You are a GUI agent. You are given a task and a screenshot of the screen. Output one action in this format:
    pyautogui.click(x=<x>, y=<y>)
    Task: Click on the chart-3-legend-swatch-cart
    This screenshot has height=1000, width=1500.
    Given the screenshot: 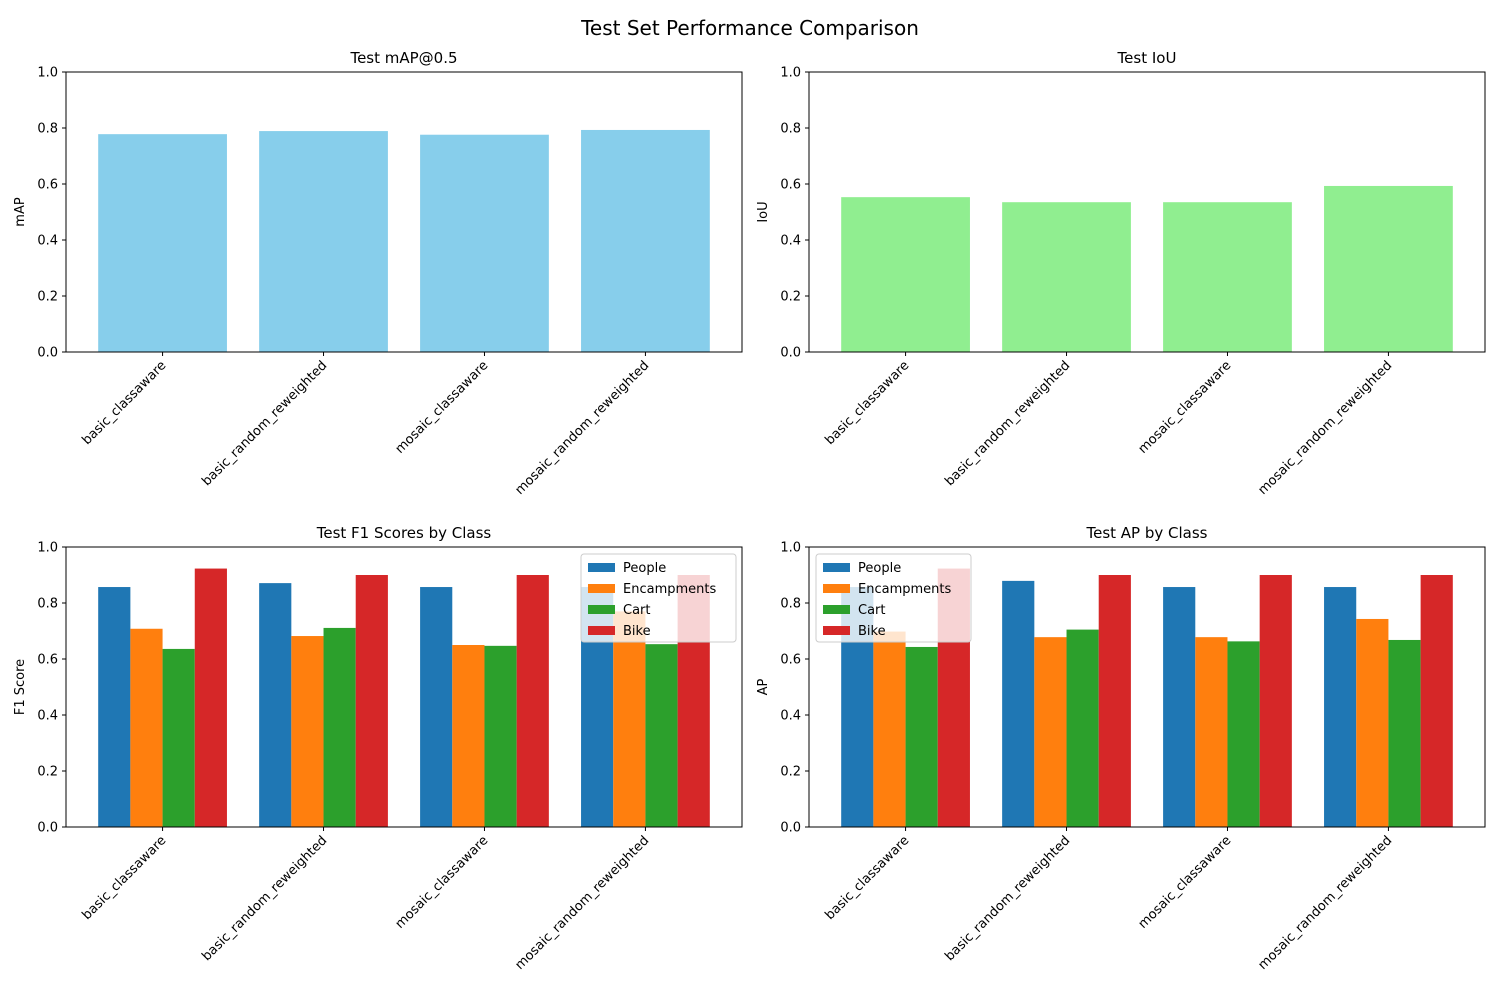 What is the action you would take?
    pyautogui.click(x=836, y=609)
    